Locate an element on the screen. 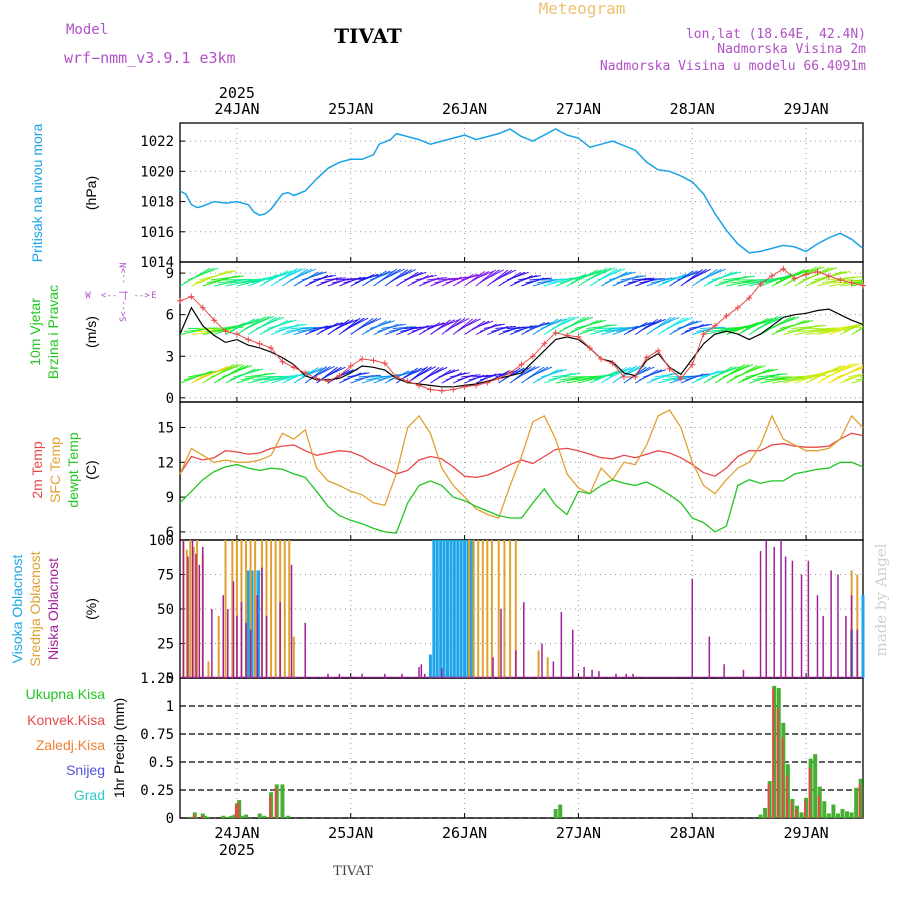 The width and height of the screenshot is (900, 900). compass-e: E is located at coordinates (153, 296).